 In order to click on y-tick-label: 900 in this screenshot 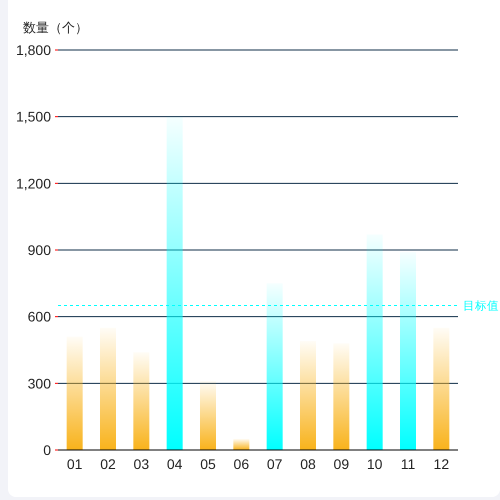, I will do `click(40, 250)`.